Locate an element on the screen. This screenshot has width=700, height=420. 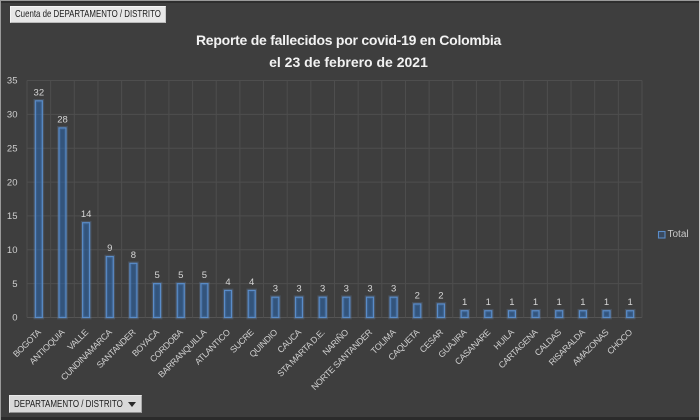
svg-text: 14 is located at coordinates (86, 214).